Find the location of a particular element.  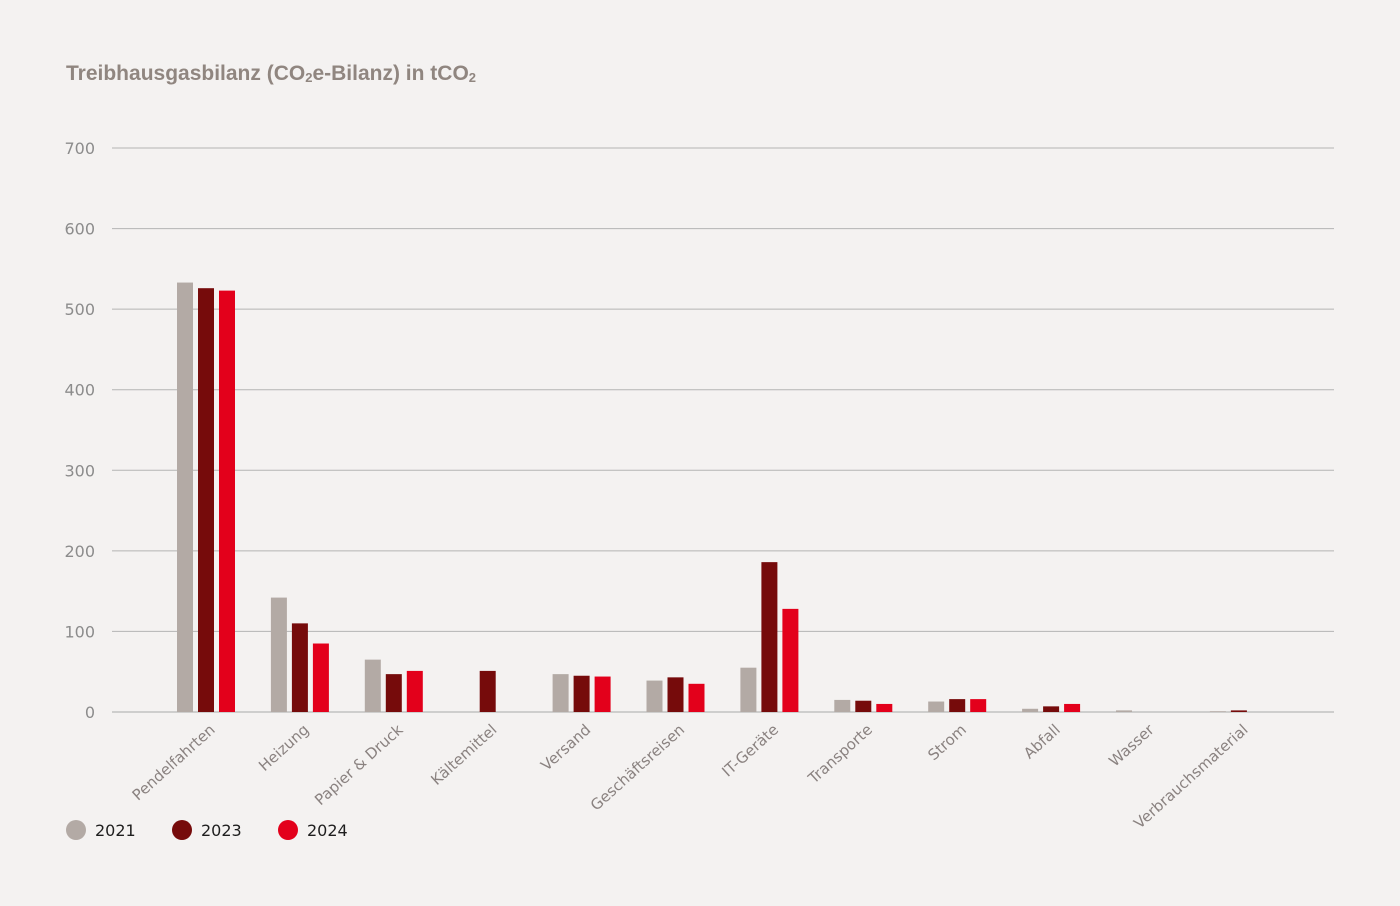

x-tick-label-10: Wasser is located at coordinates (1131, 745).